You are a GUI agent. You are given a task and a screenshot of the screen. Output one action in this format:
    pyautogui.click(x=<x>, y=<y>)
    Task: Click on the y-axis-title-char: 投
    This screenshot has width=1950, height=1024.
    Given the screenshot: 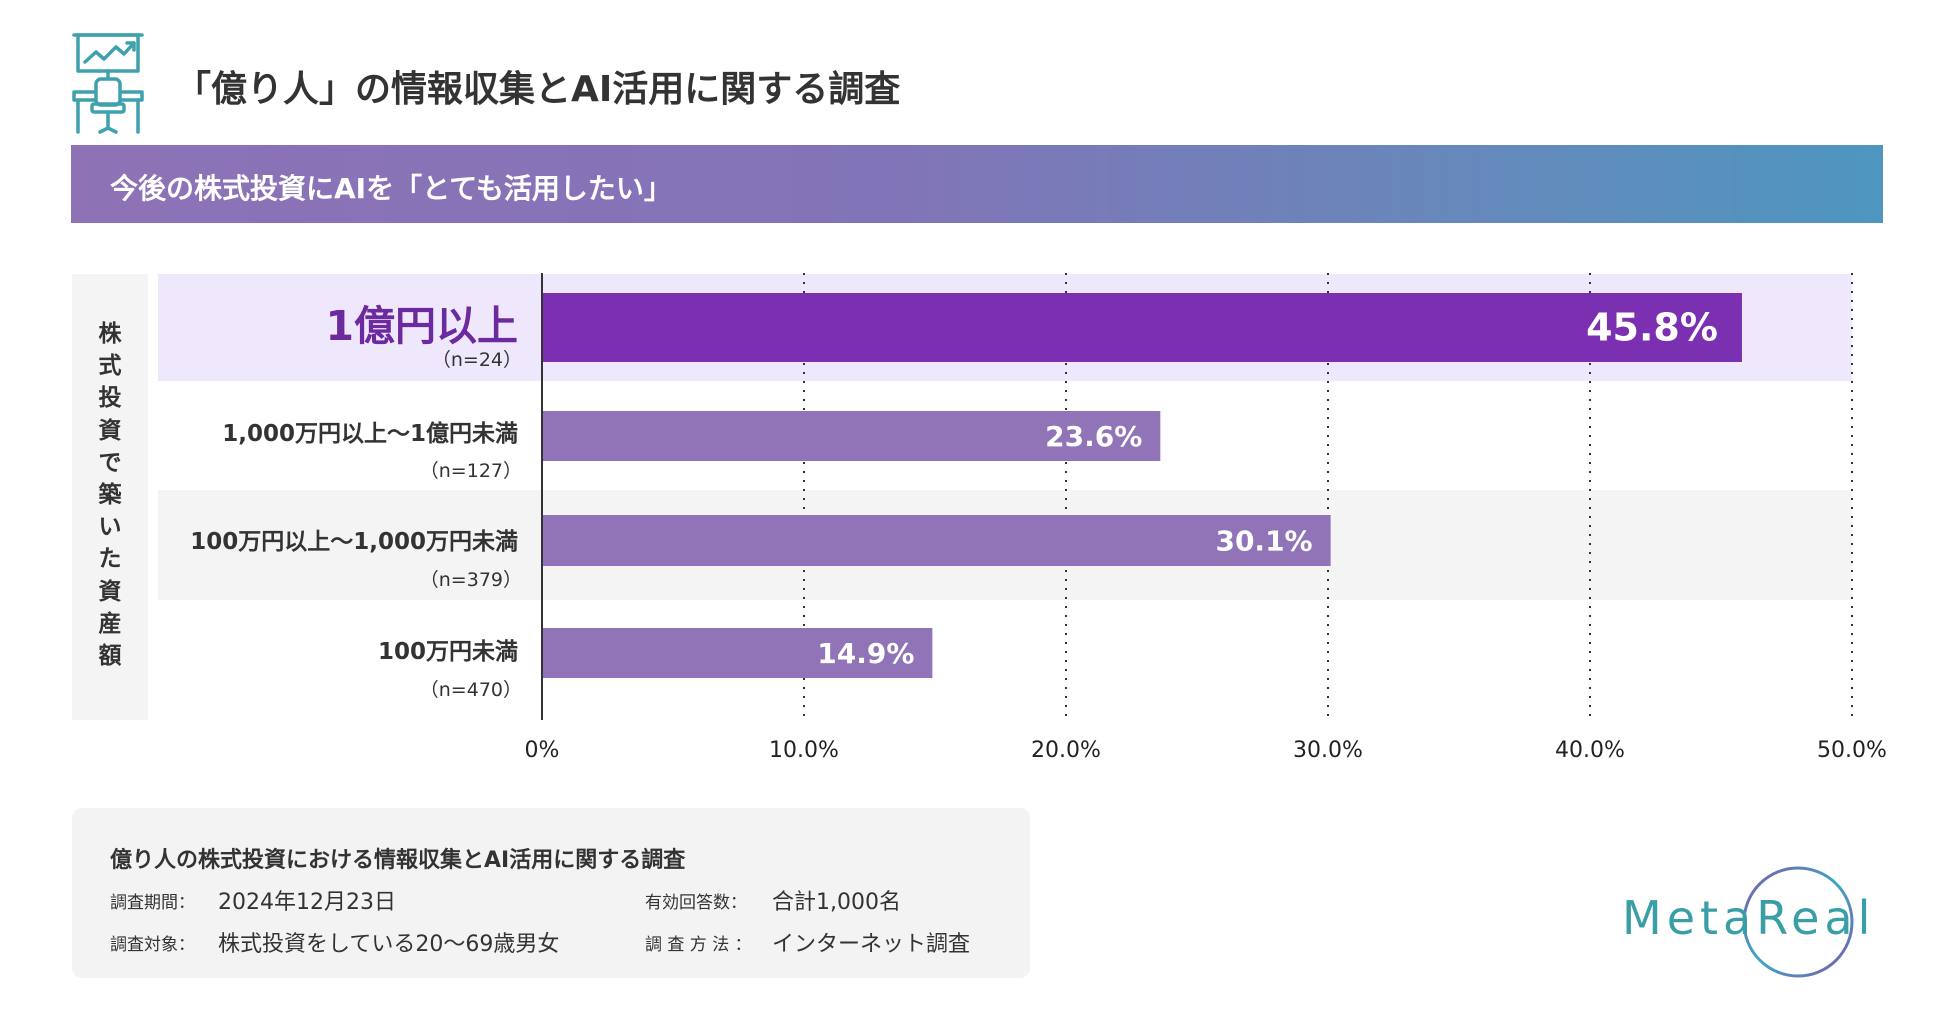 What is the action you would take?
    pyautogui.click(x=110, y=398)
    